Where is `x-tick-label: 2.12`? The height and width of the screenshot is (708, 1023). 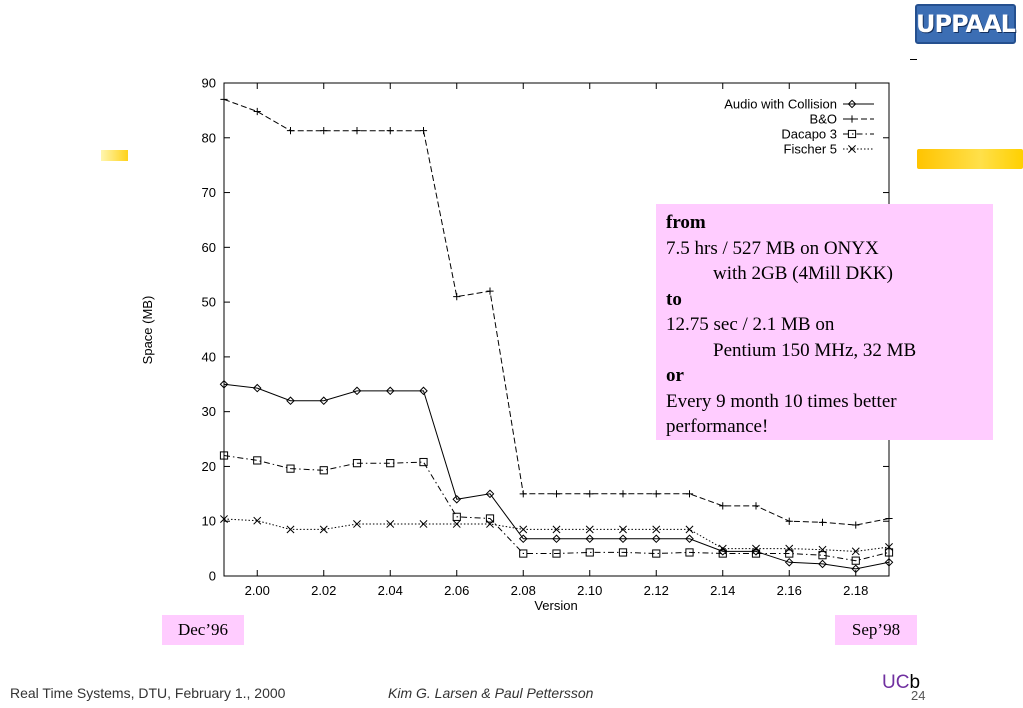
x-tick-label: 2.12 is located at coordinates (656, 590).